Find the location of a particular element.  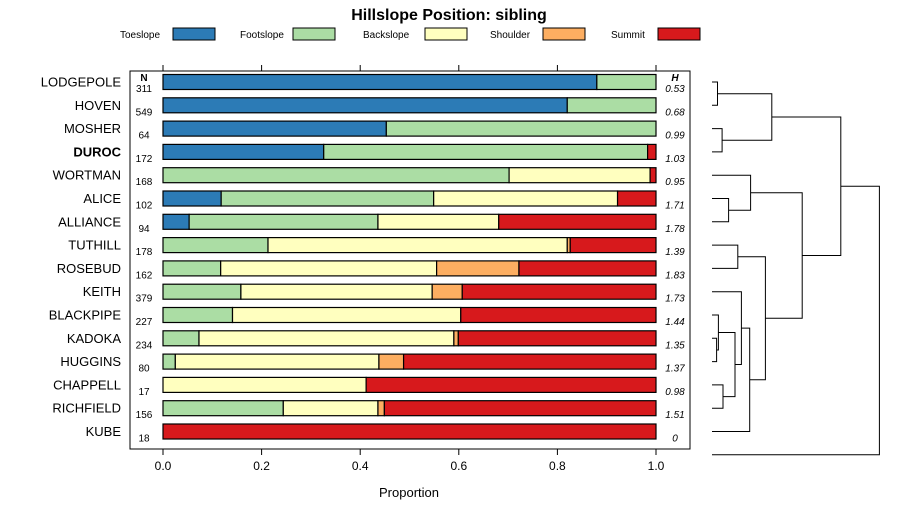

row-label-kadoka: KADOKA is located at coordinates (94, 338).